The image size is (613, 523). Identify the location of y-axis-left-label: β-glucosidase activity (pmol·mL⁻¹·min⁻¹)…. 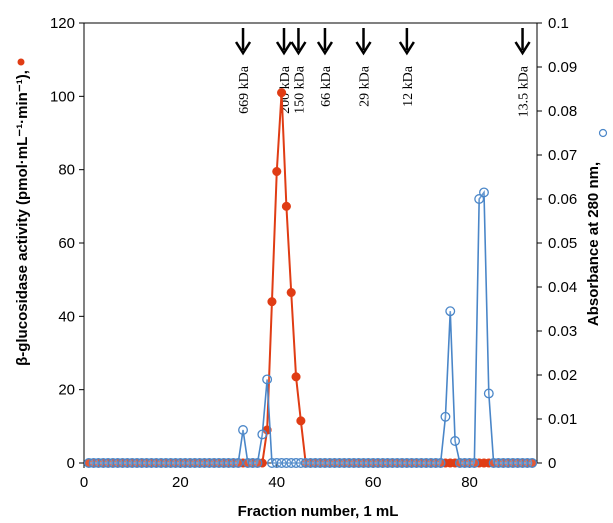
(22, 218).